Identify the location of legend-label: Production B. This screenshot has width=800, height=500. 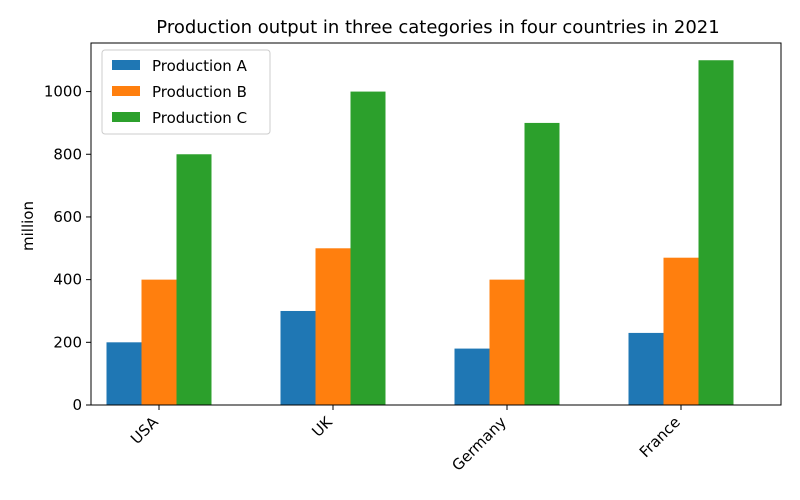
(199, 92).